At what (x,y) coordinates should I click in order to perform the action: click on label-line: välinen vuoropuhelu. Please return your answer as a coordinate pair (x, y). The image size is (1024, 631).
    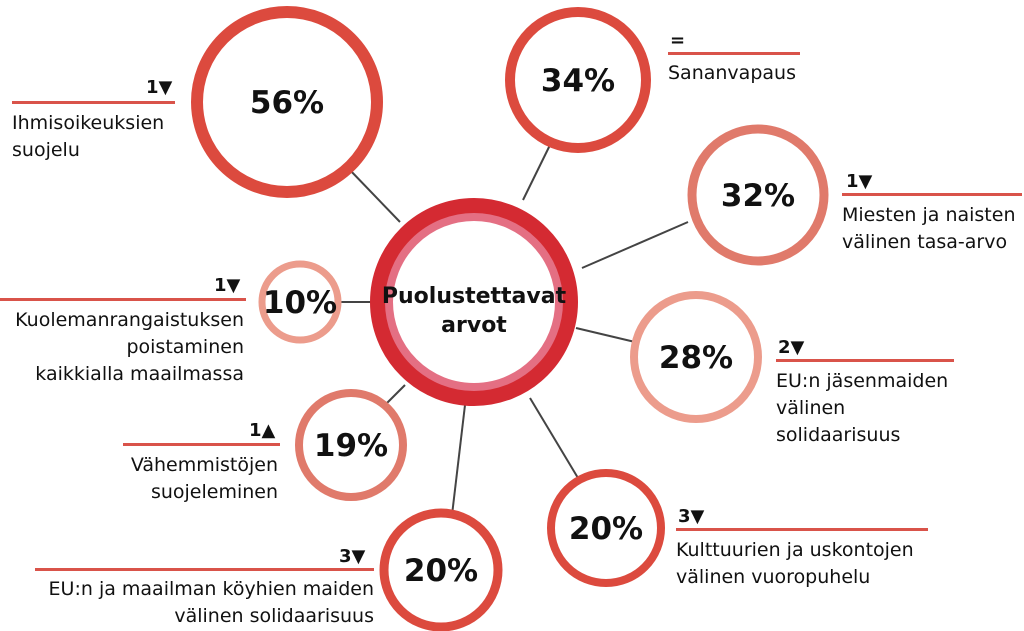
    Looking at the image, I should click on (773, 577).